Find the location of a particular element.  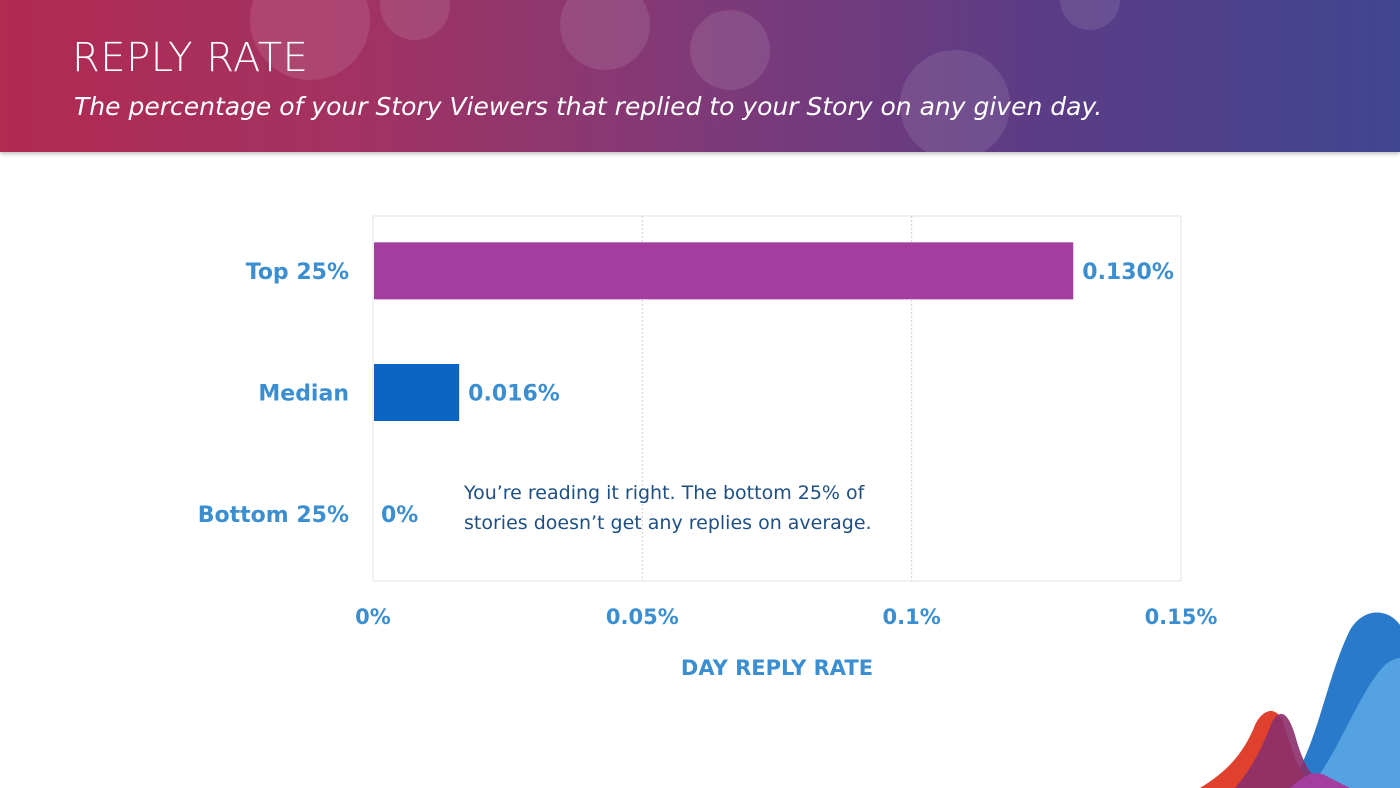

value-label: 0% is located at coordinates (399, 515).